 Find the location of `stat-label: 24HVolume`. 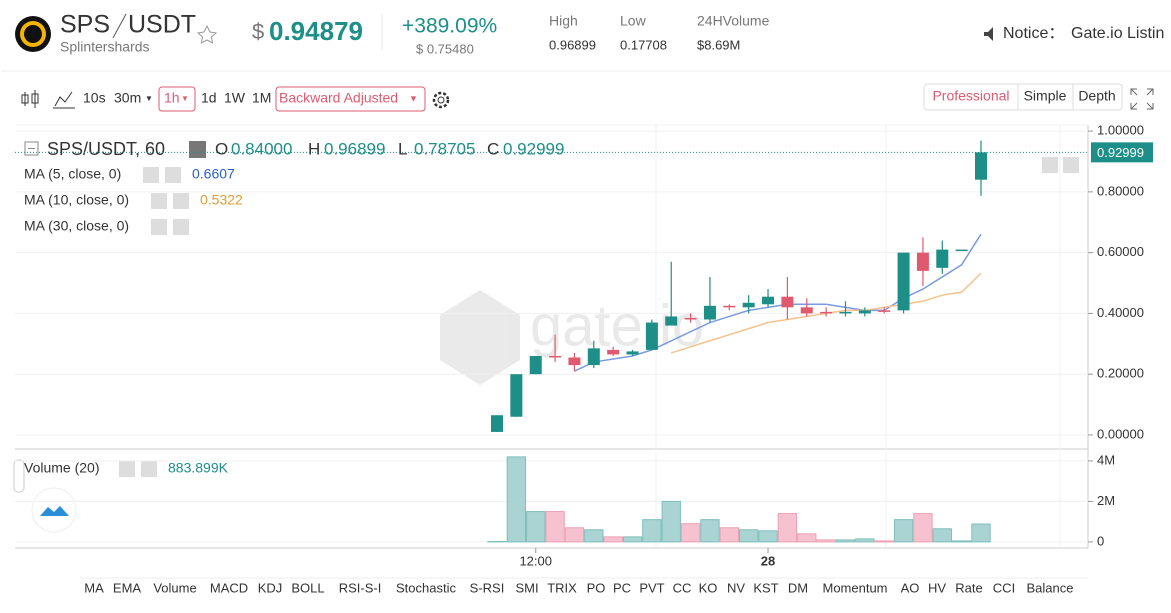

stat-label: 24HVolume is located at coordinates (733, 21).